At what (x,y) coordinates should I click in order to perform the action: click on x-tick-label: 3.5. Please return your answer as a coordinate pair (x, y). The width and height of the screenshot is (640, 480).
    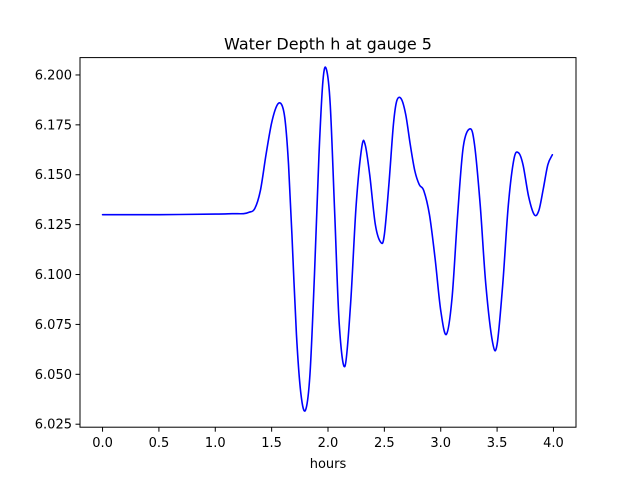
    Looking at the image, I should click on (497, 443).